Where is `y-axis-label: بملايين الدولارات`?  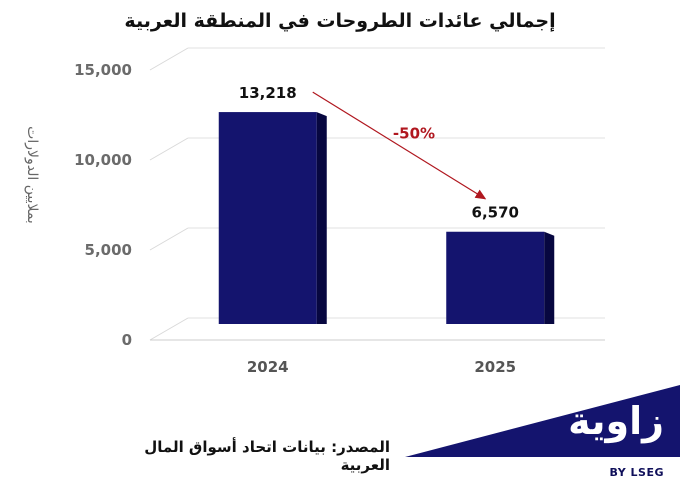
y-axis-label: بملايين الدولارات is located at coordinates (32, 175).